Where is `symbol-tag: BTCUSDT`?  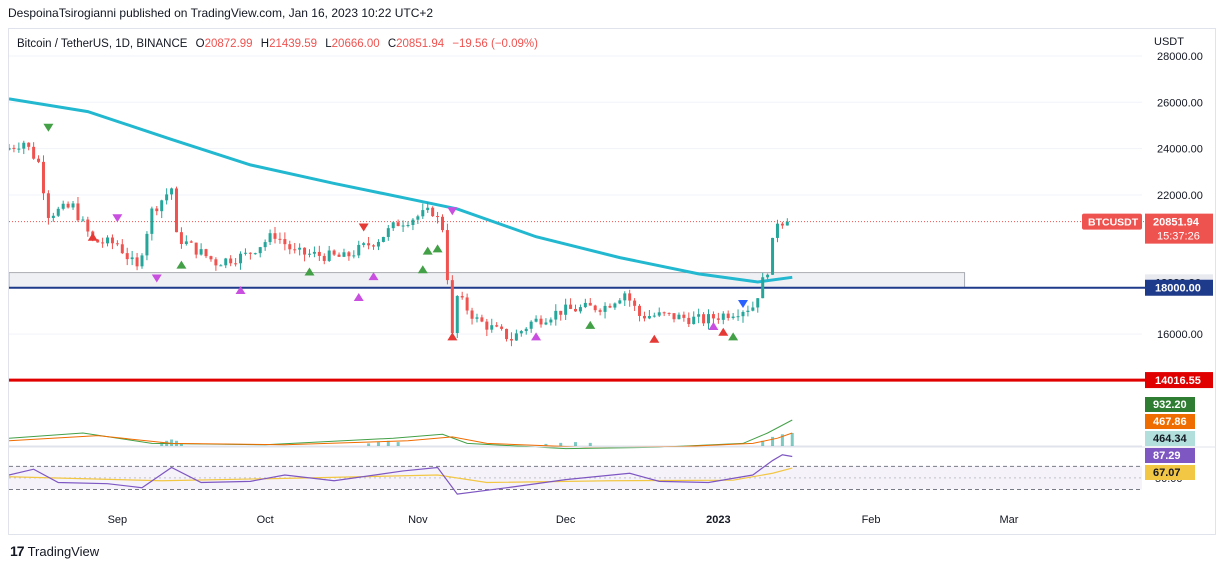 symbol-tag: BTCUSDT is located at coordinates (1113, 223).